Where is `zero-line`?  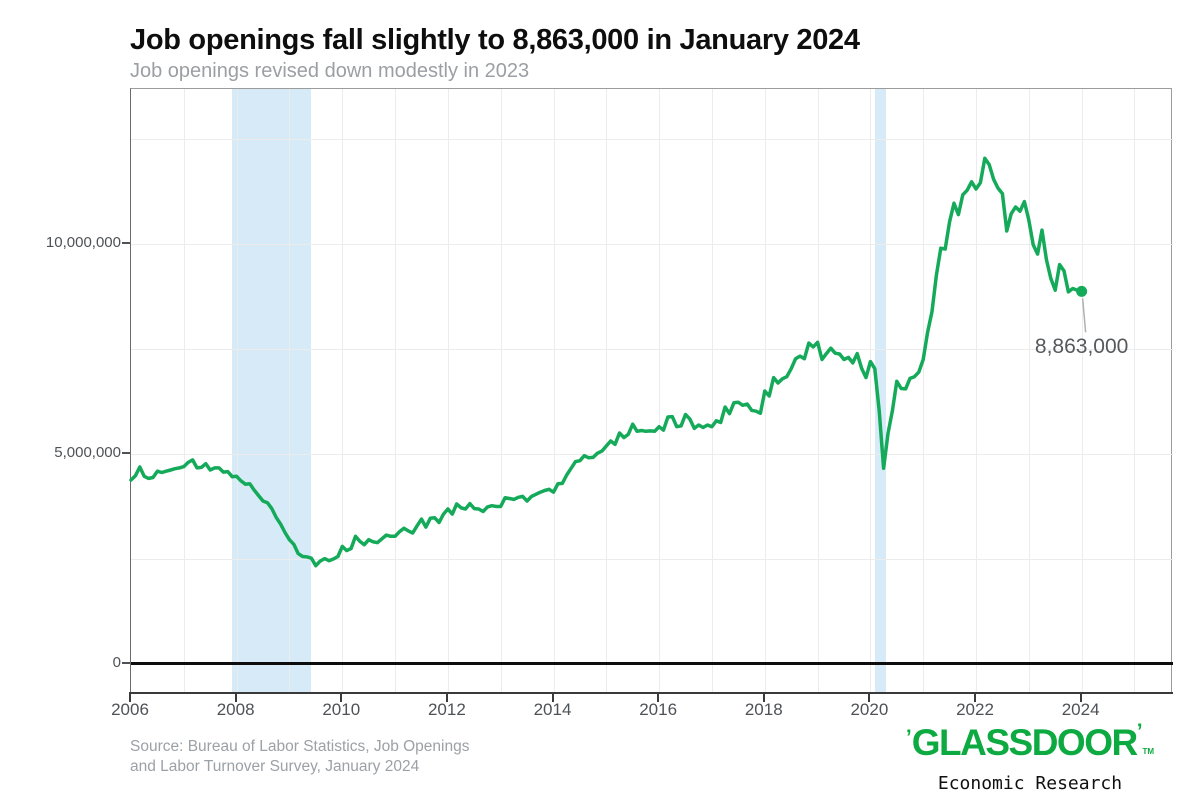 zero-line is located at coordinates (652, 664).